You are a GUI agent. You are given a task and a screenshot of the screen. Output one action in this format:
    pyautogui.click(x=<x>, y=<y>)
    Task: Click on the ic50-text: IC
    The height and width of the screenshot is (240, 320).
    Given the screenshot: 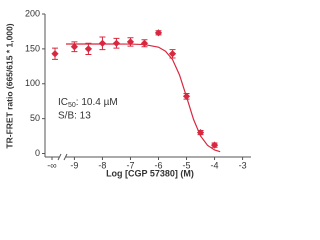 What is the action you would take?
    pyautogui.click(x=63, y=102)
    